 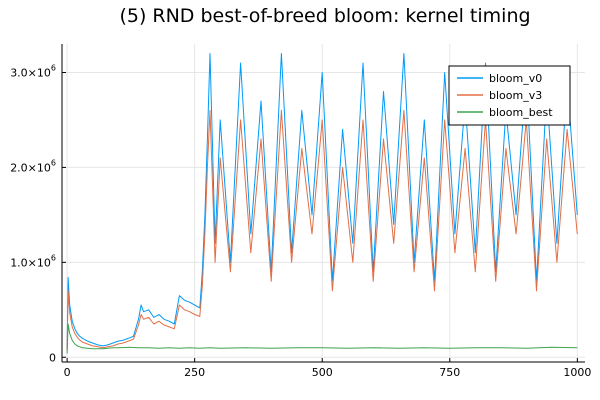 What do you see at coordinates (30, 72) in the screenshot?
I see `y-tick-label-base: 3.0×10` at bounding box center [30, 72].